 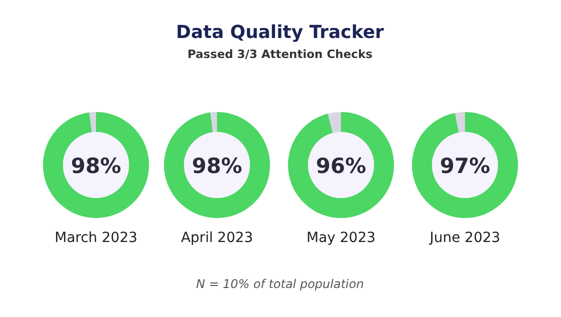 I want to click on text: June 2023, so click(x=464, y=238).